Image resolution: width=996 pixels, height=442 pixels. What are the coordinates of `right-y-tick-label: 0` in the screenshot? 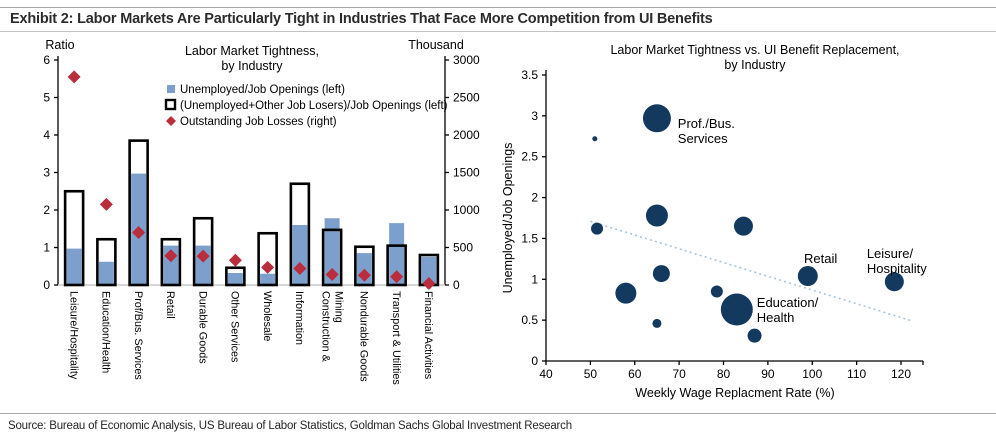 It's located at (456, 285).